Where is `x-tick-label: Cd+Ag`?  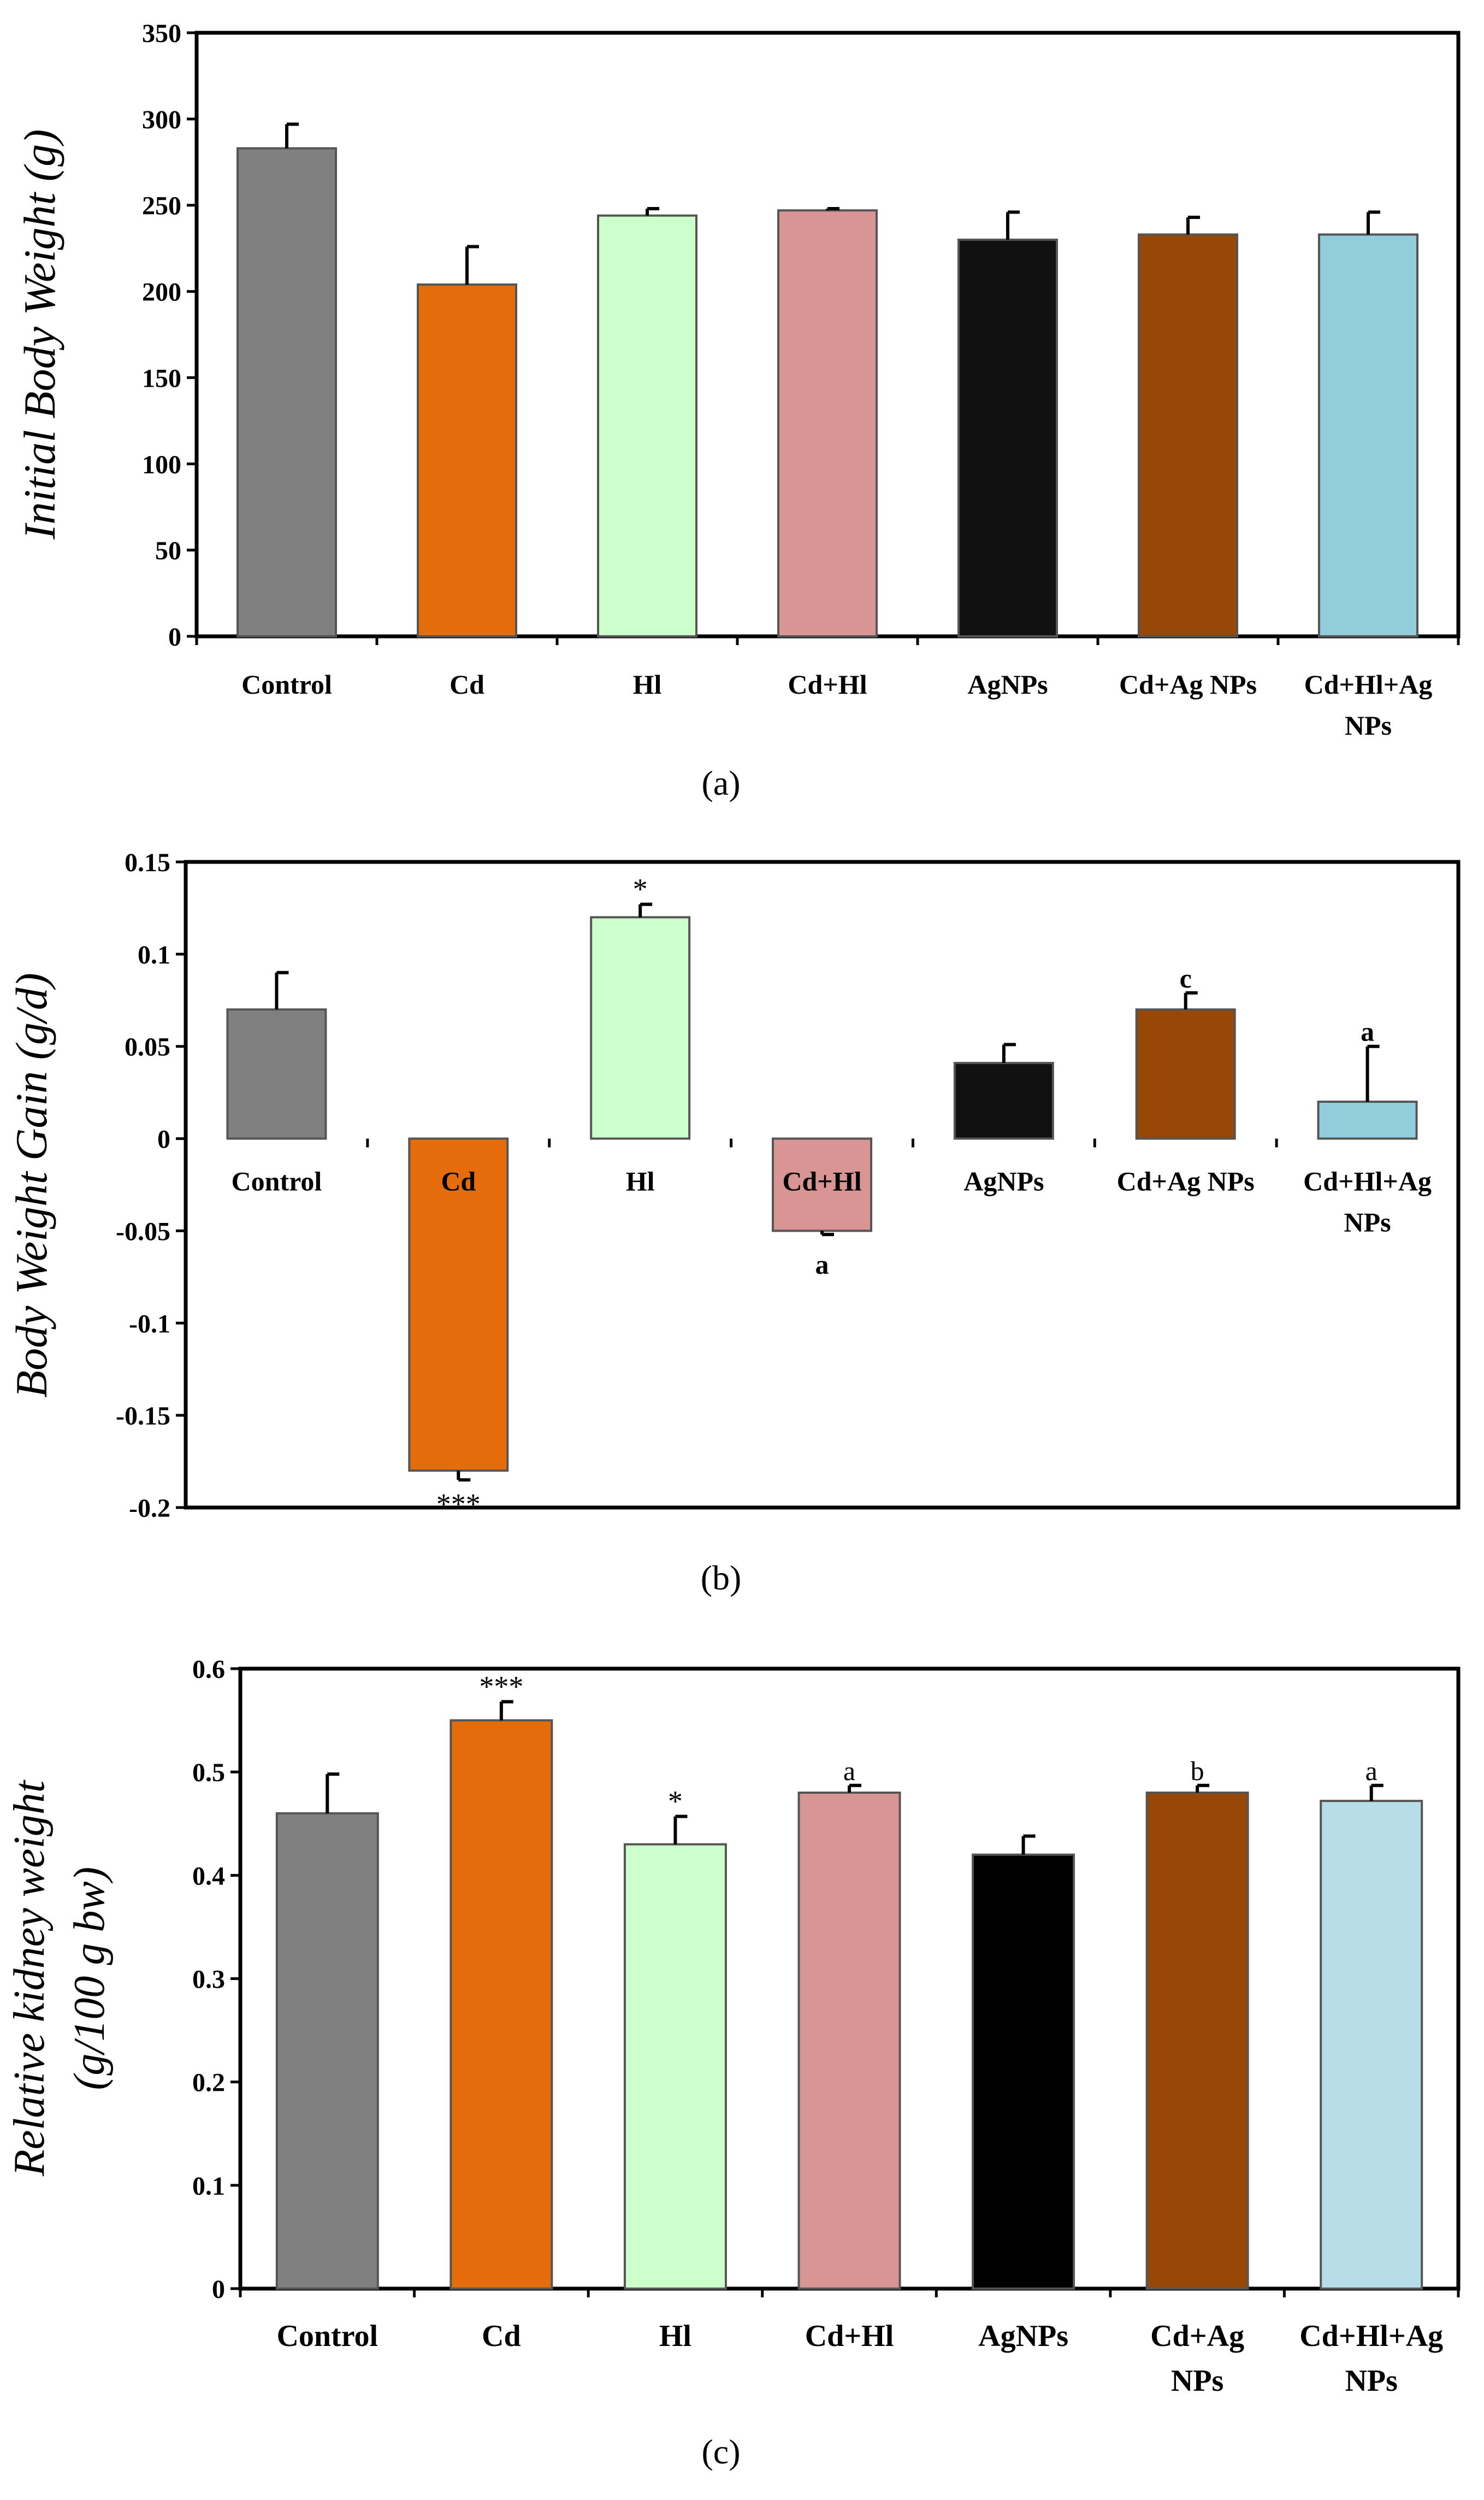
x-tick-label: Cd+Ag is located at coordinates (1197, 2336).